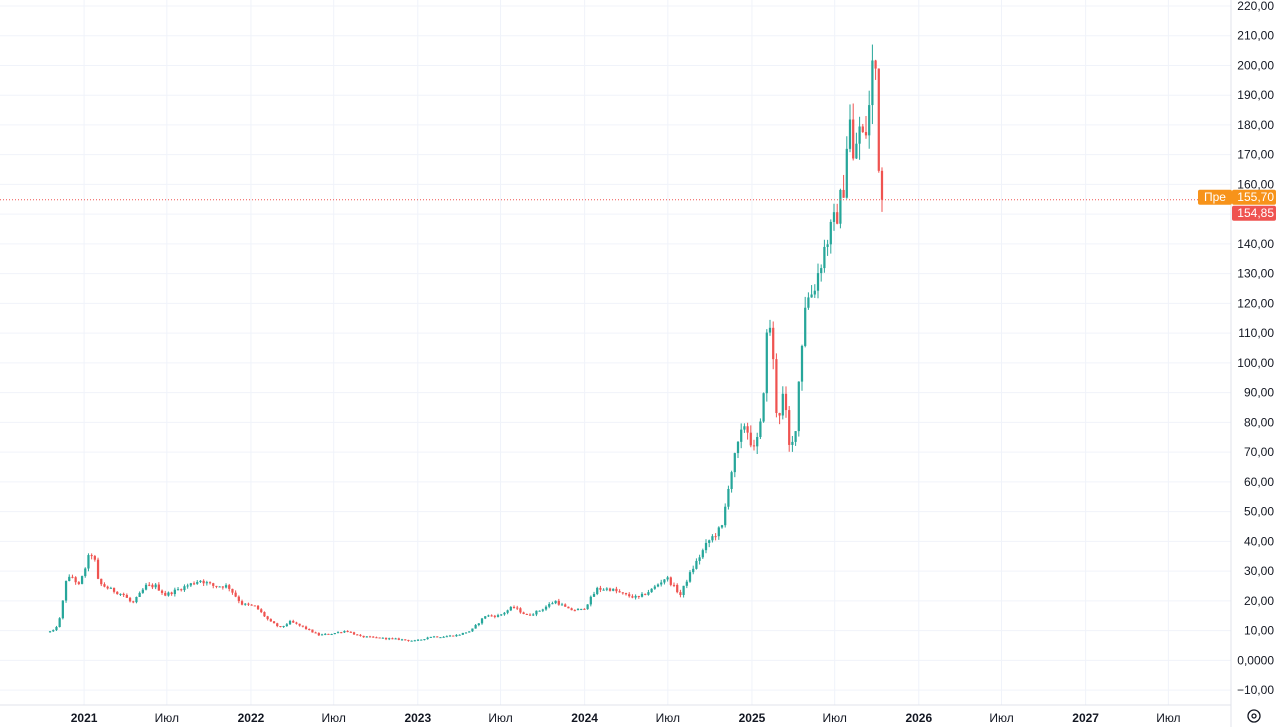 The height and width of the screenshot is (727, 1280). I want to click on y-tick-label: 60,00, so click(1259, 482).